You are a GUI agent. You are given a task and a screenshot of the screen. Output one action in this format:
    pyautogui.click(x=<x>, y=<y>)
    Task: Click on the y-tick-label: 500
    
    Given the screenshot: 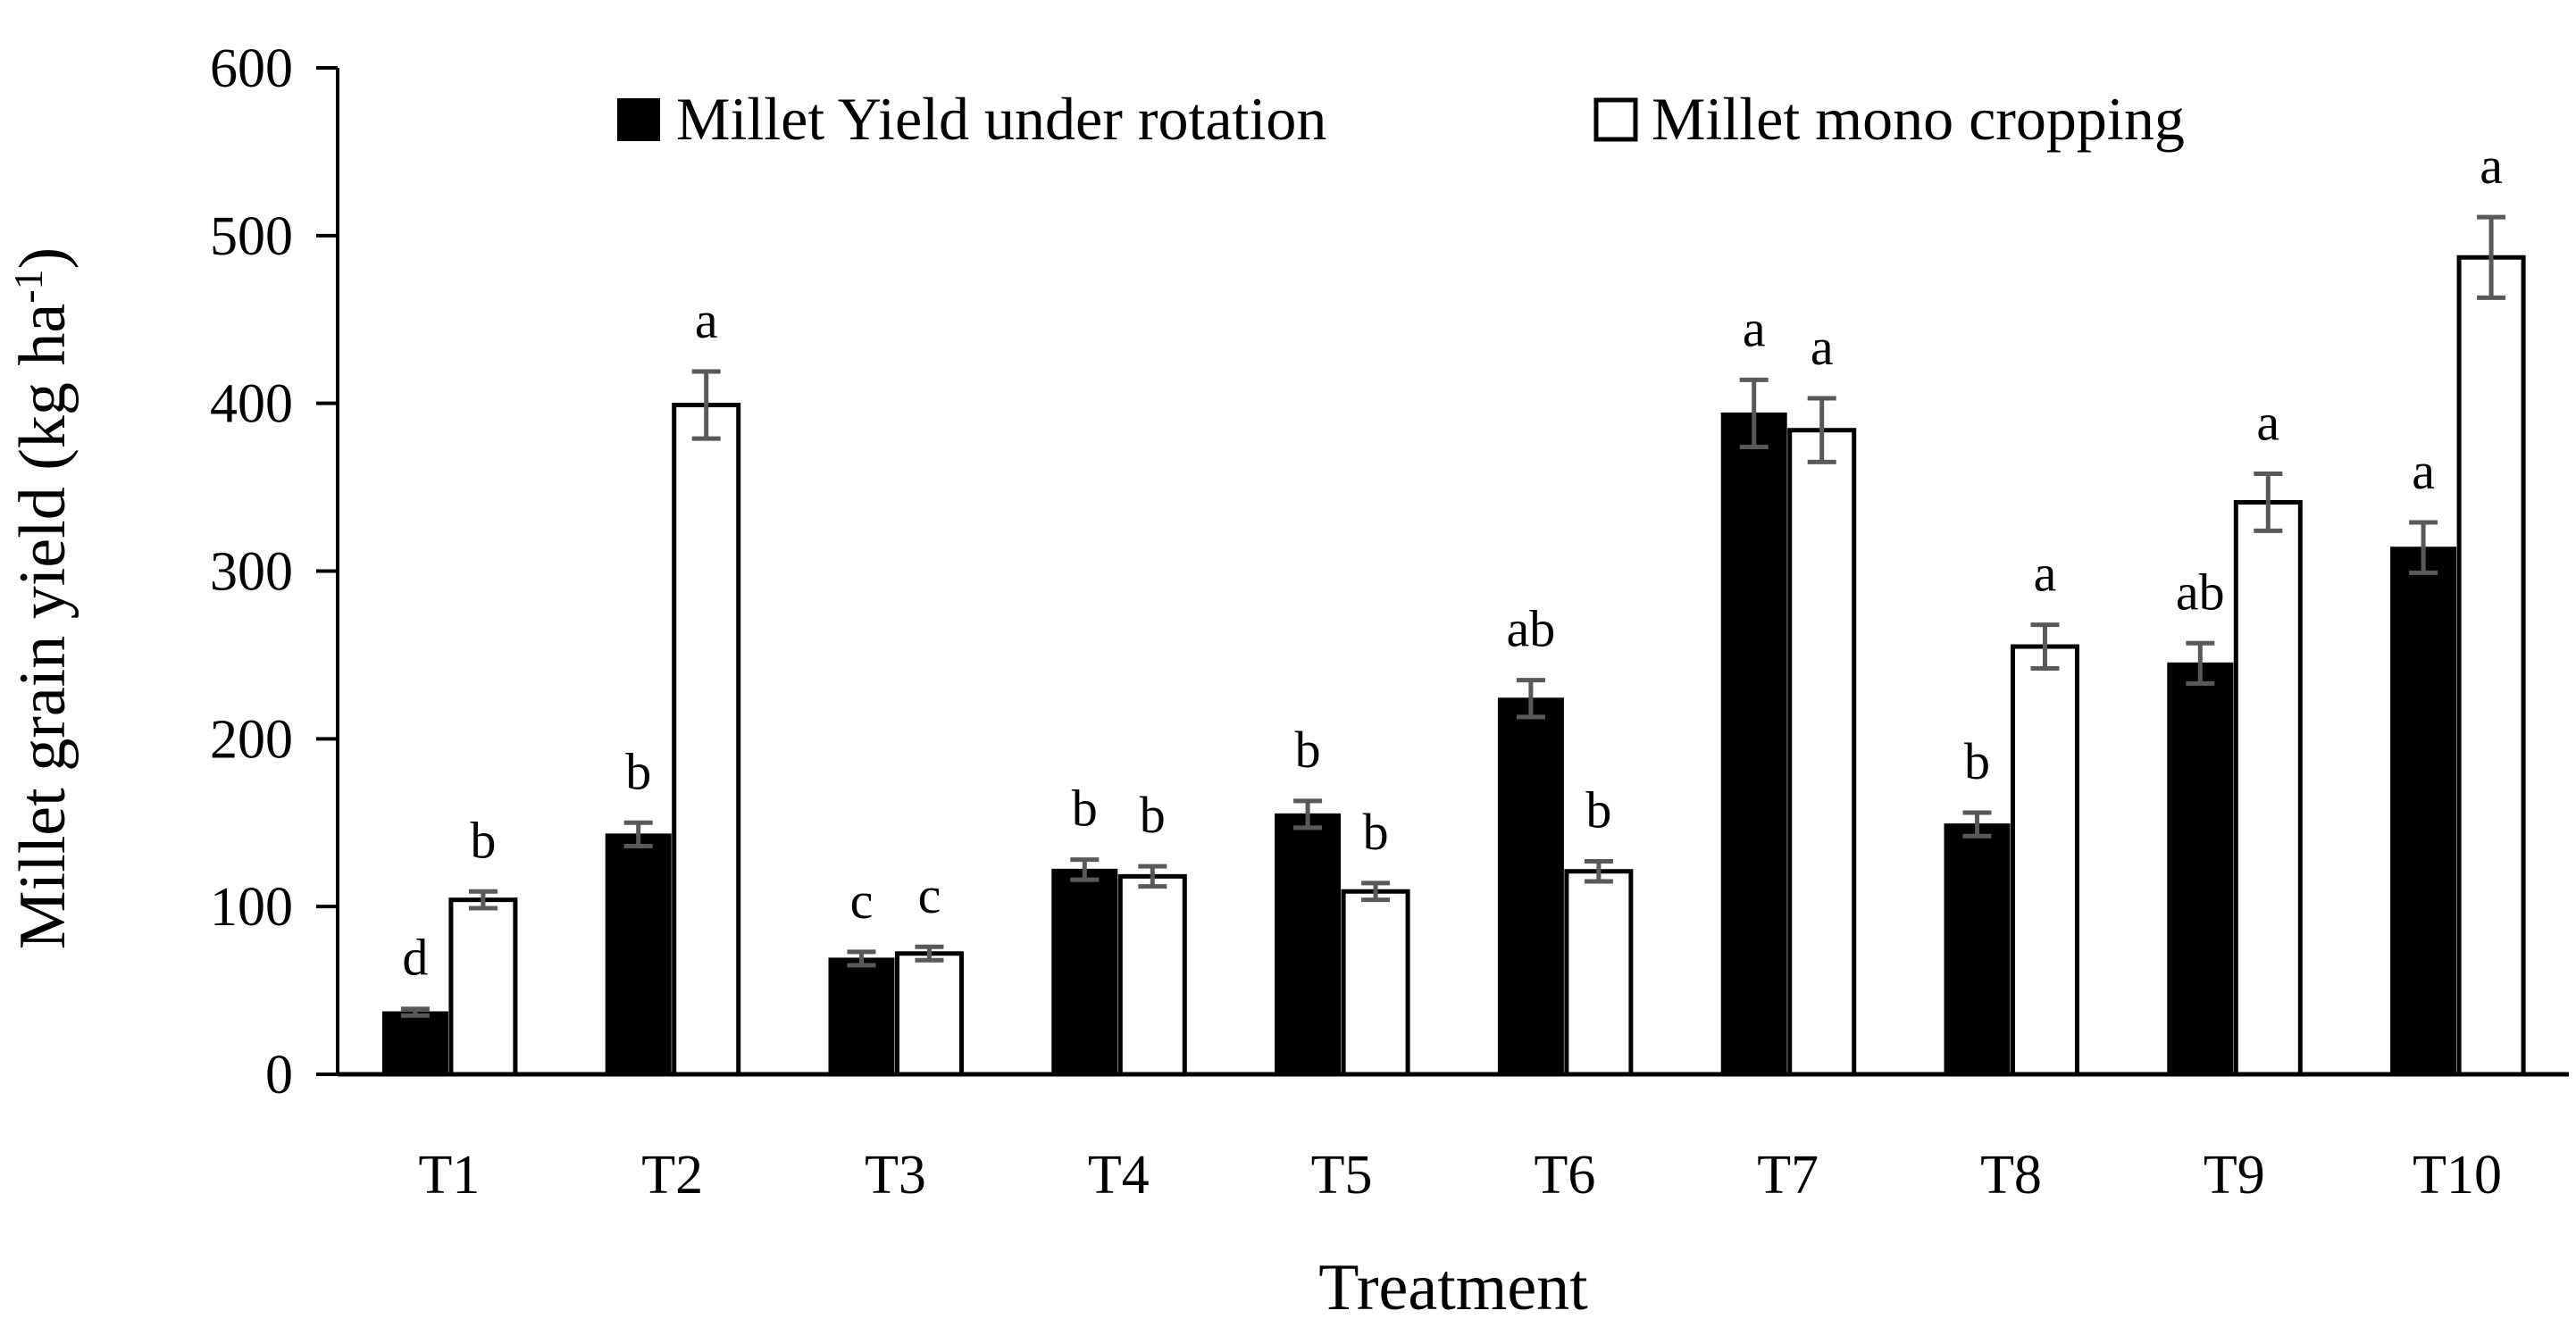 What is the action you would take?
    pyautogui.click(x=252, y=237)
    